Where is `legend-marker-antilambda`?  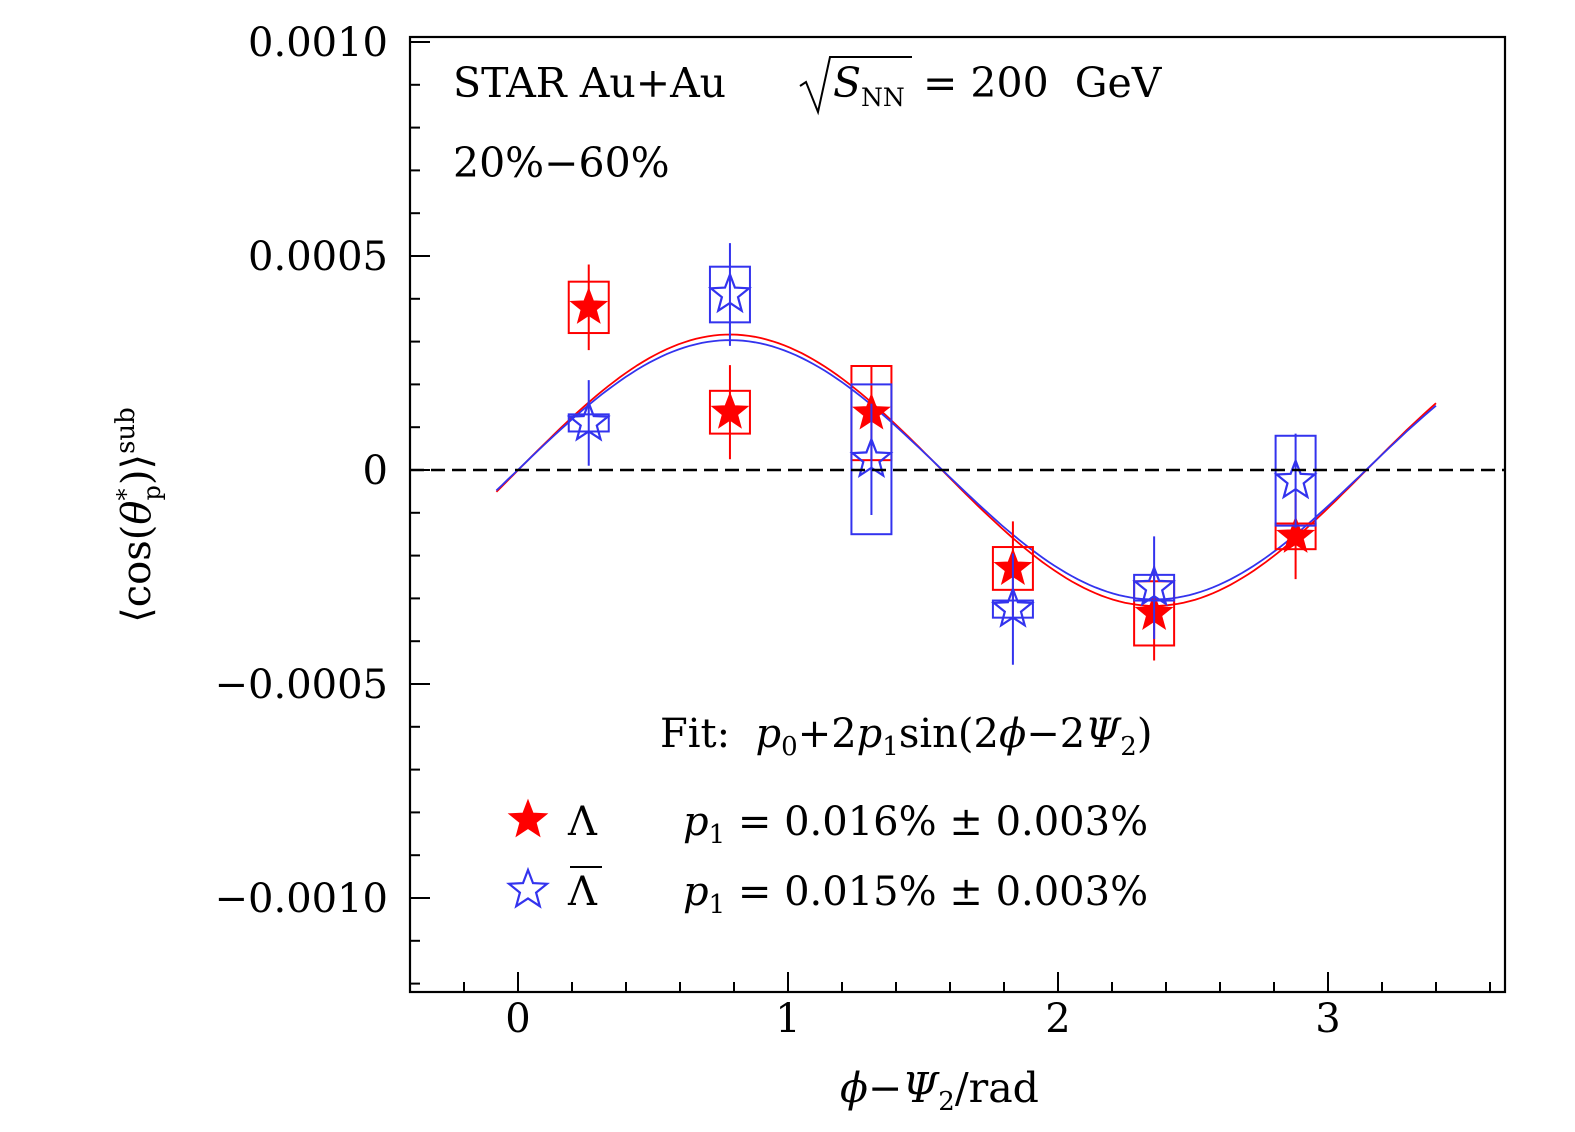
legend-marker-antilambda is located at coordinates (528, 887).